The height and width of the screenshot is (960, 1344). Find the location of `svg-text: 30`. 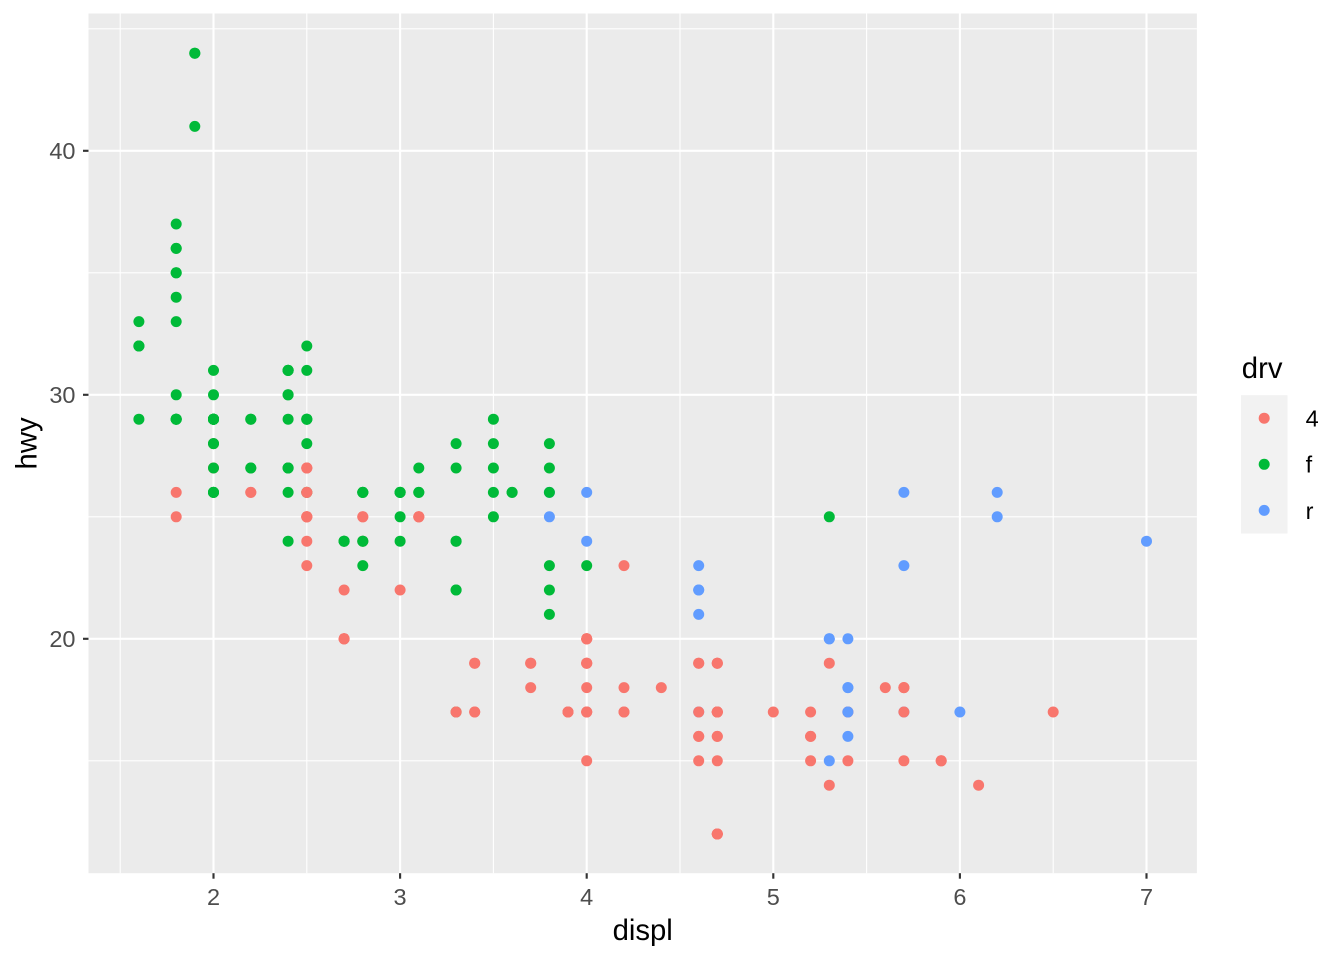

svg-text: 30 is located at coordinates (62, 395).